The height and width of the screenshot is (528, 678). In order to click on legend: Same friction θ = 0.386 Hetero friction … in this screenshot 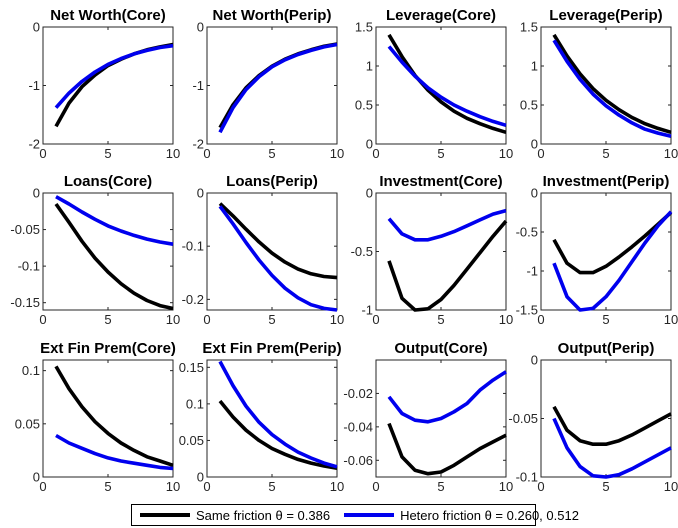, I will do `click(355, 515)`.